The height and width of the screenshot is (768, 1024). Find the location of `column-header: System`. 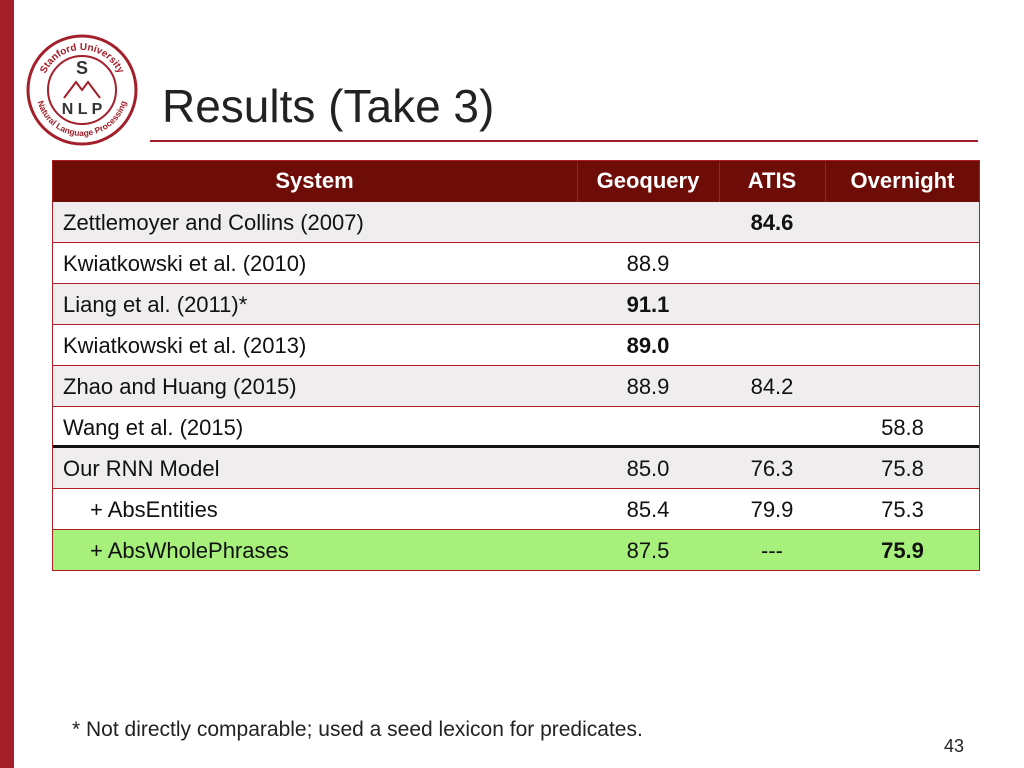

column-header: System is located at coordinates (314, 180).